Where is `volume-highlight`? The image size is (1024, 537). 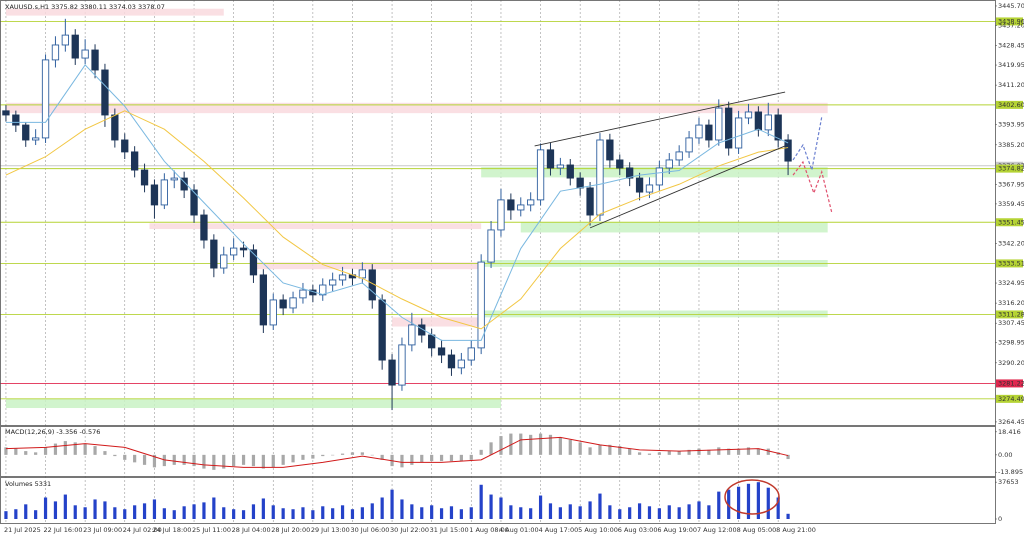 volume-highlight is located at coordinates (752, 497).